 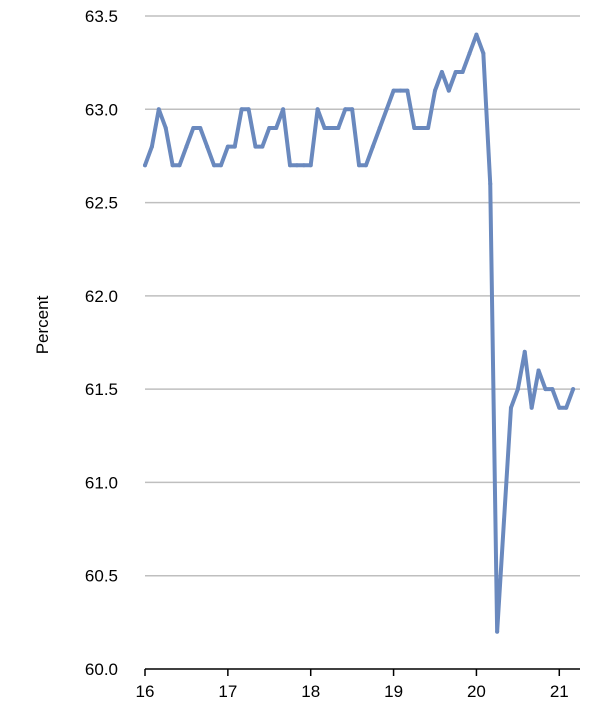 What do you see at coordinates (101, 203) in the screenshot?
I see `y-tick-label: 62.5` at bounding box center [101, 203].